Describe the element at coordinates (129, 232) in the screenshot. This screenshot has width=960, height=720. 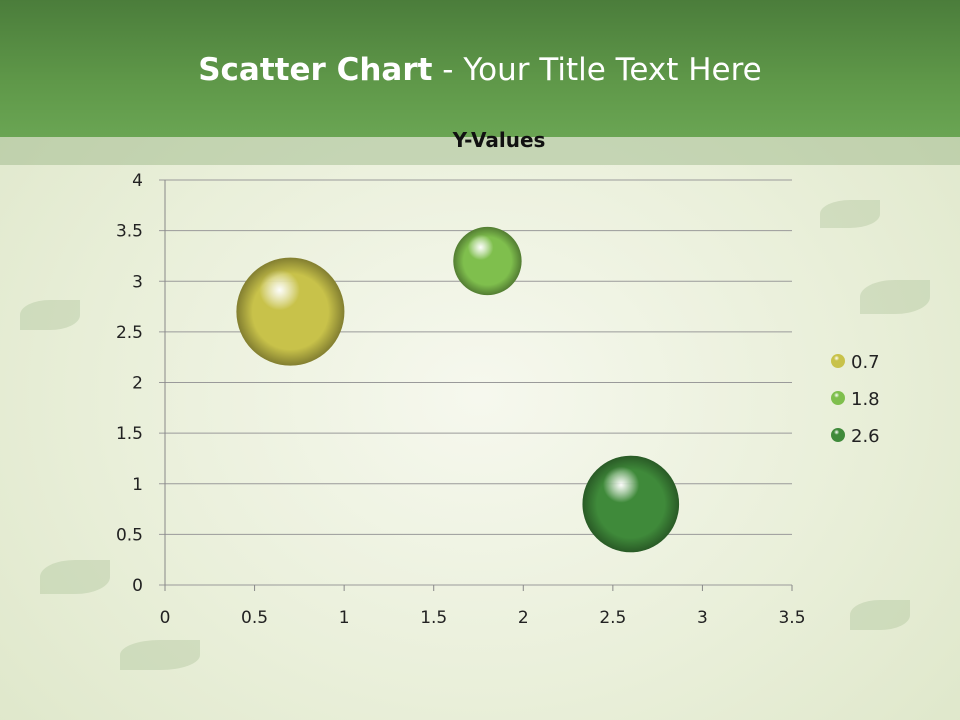
I see `y-tick-label: 3.5` at that location.